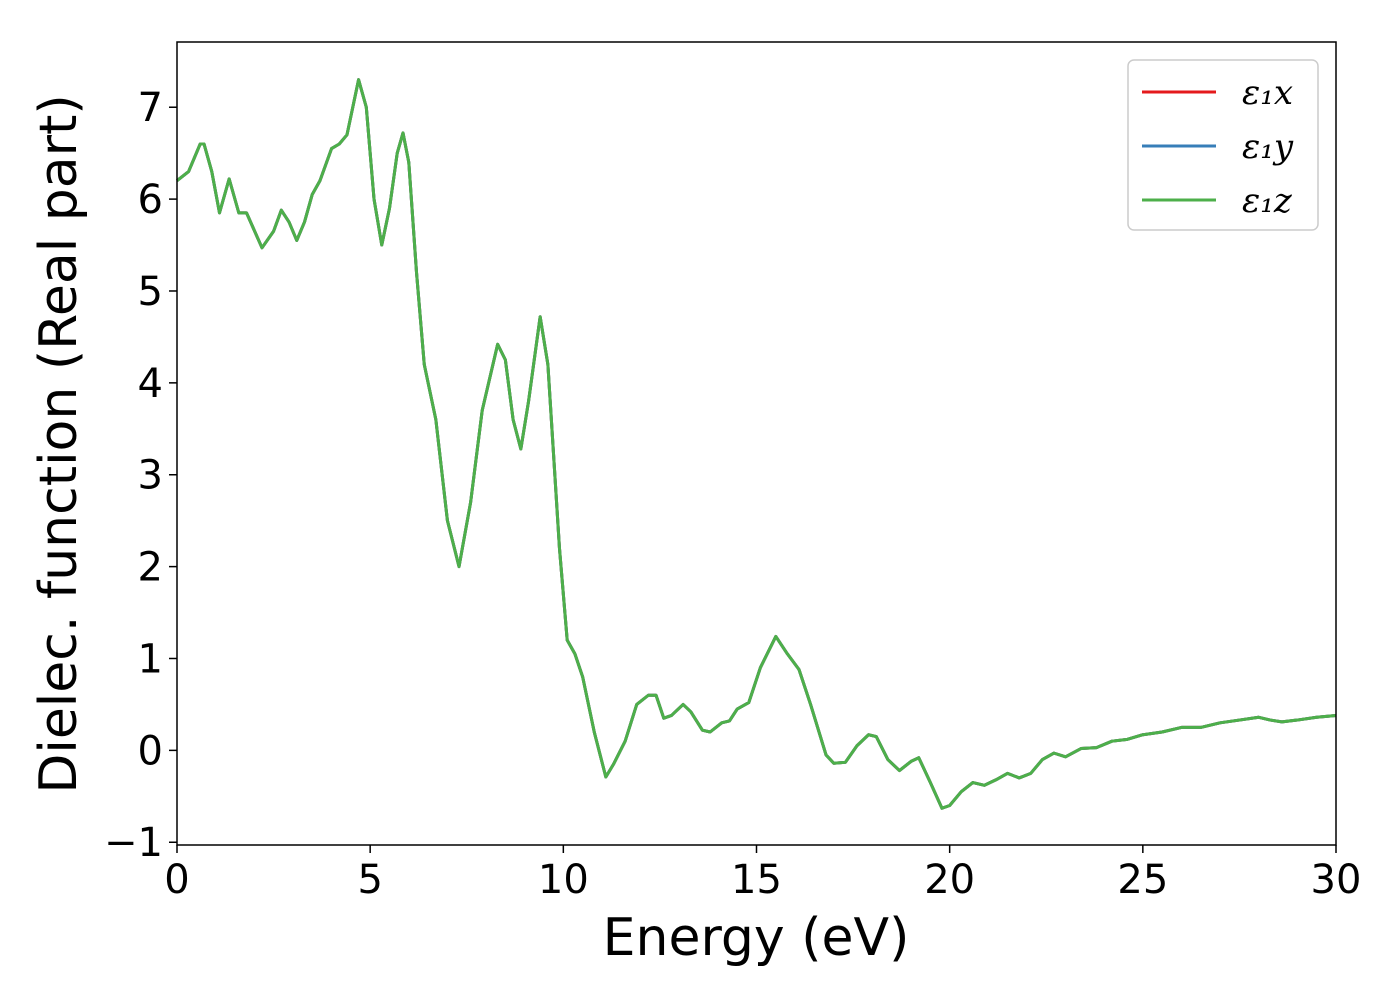  What do you see at coordinates (150, 659) in the screenshot?
I see `y-tick-label: 1` at bounding box center [150, 659].